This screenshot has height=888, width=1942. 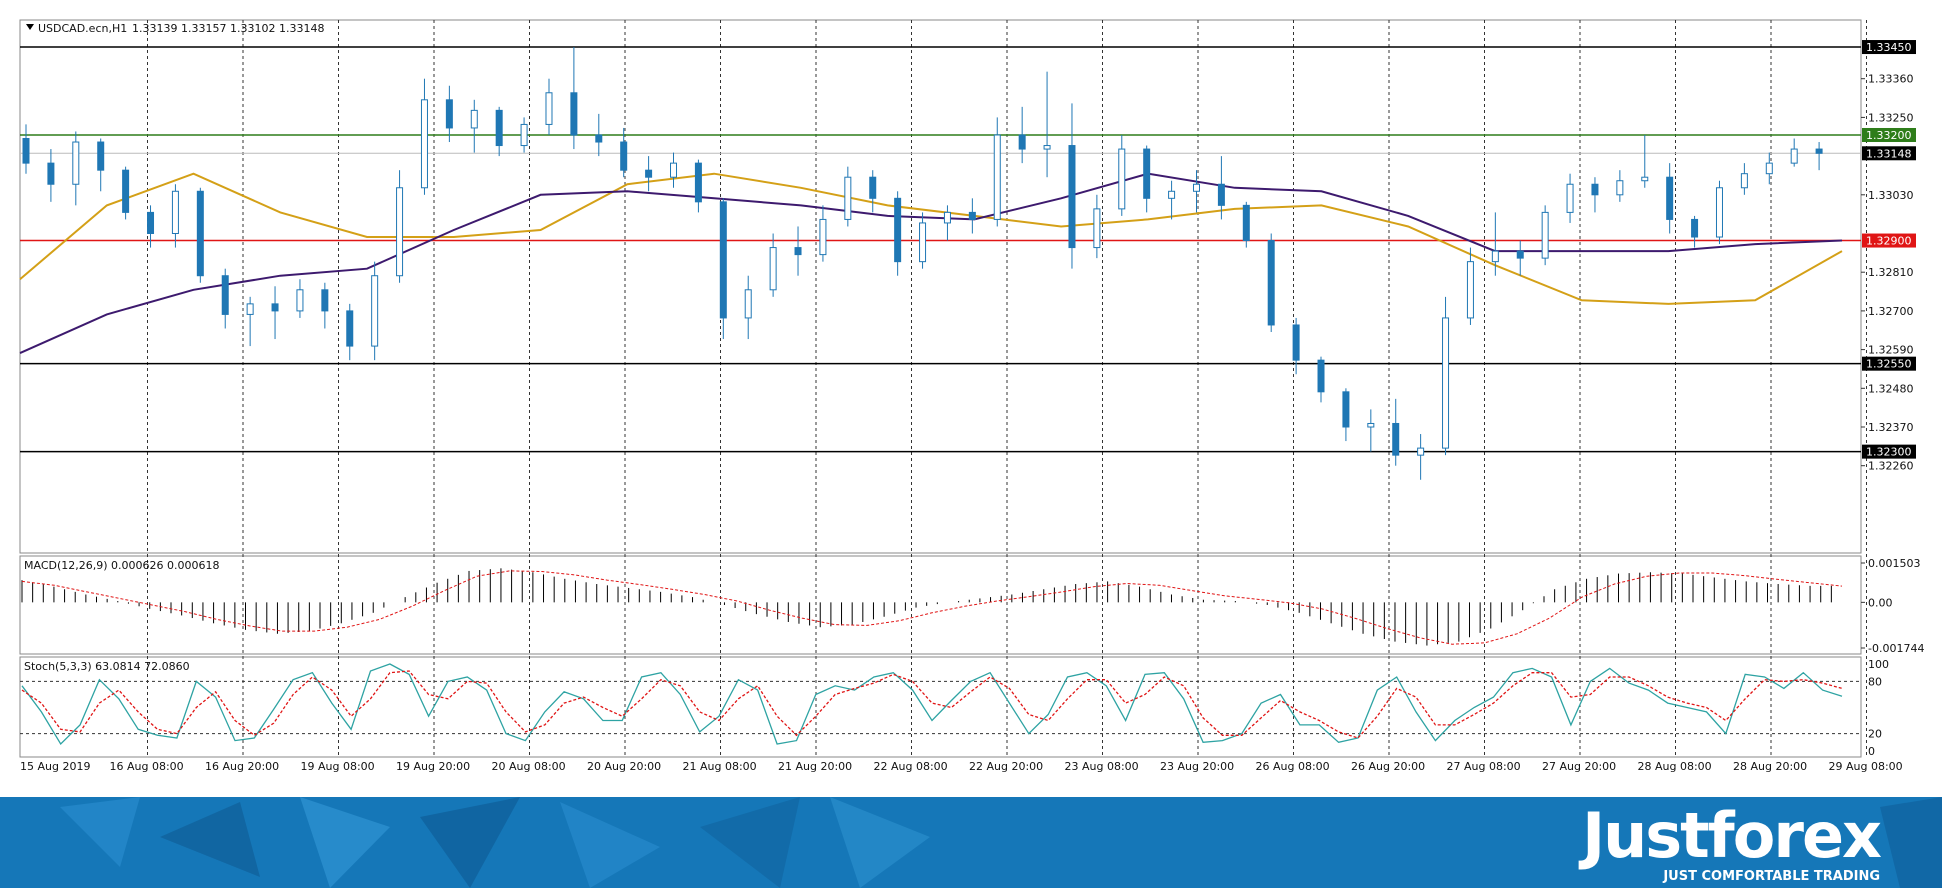 What do you see at coordinates (931, 238) in the screenshot?
I see `moving-average-line` at bounding box center [931, 238].